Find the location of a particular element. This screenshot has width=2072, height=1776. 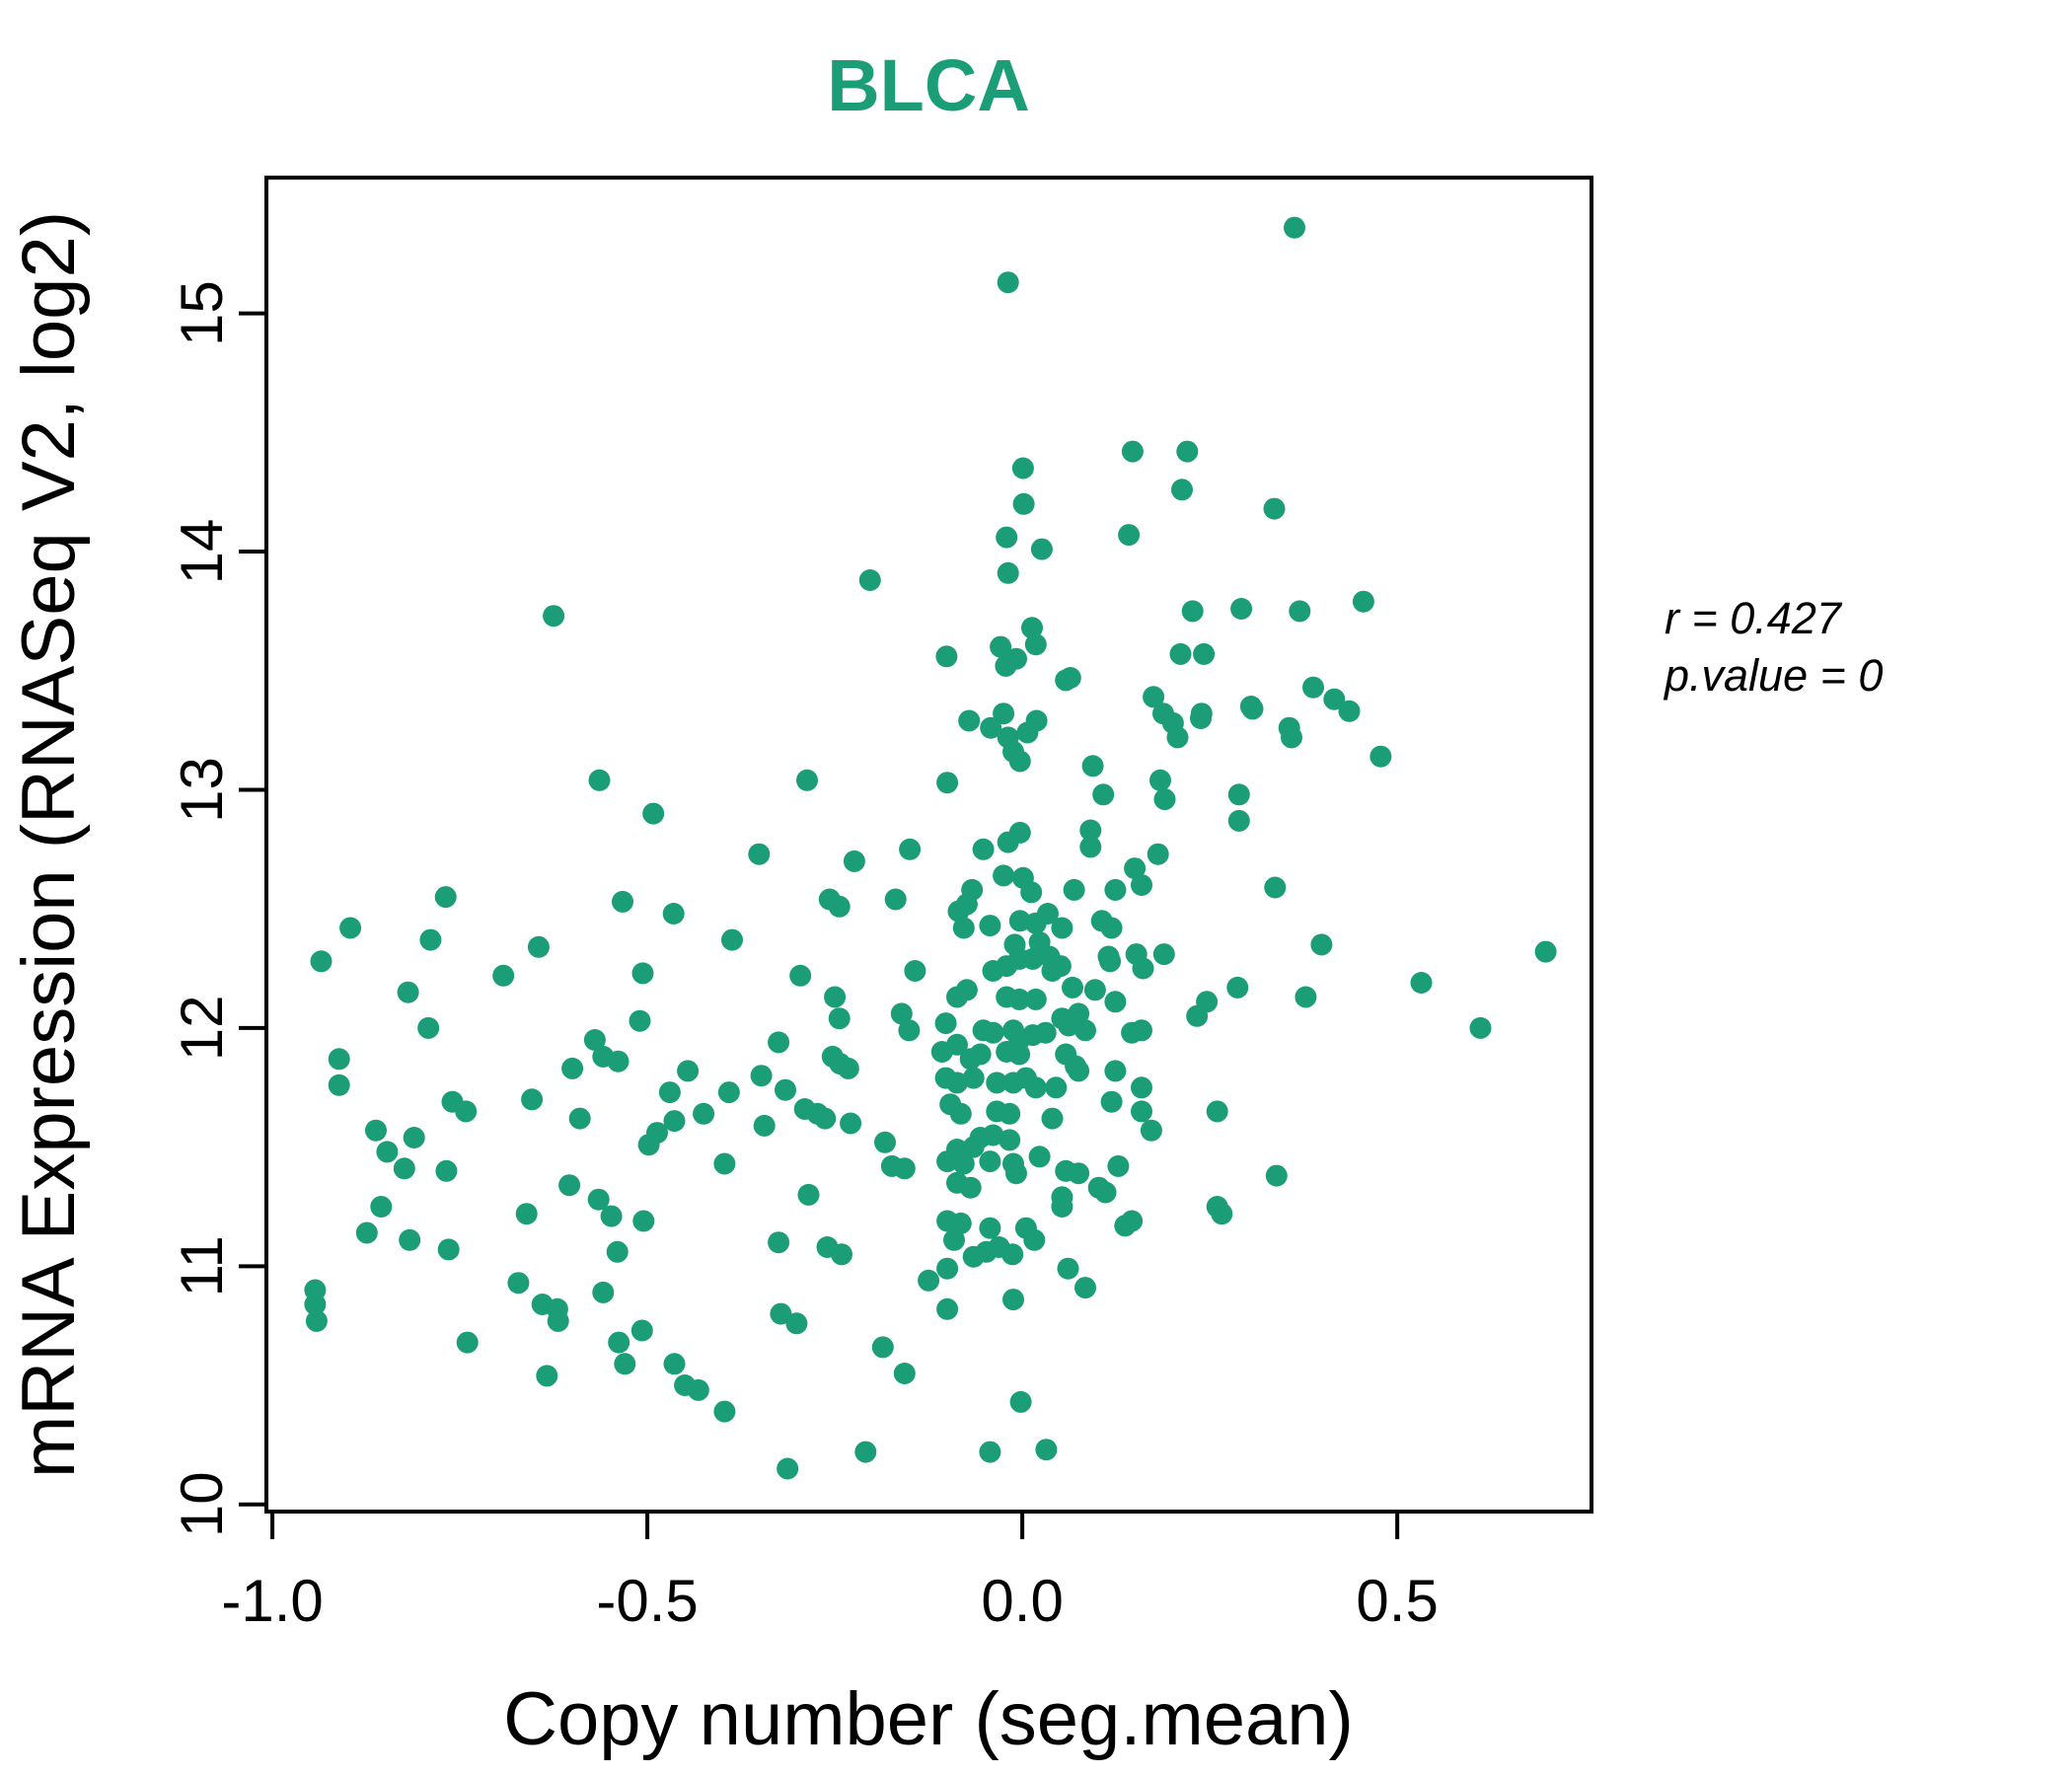

y-tick-label: 10 is located at coordinates (202, 1504).